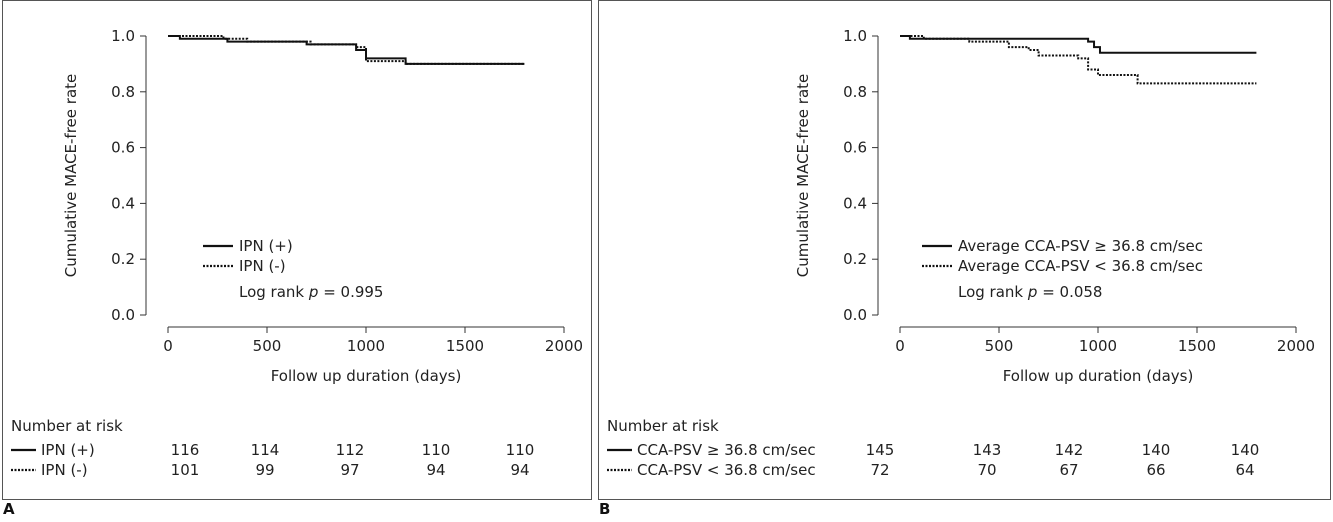 The image size is (1333, 522). I want to click on p0-series-1-line, so click(346, 50).